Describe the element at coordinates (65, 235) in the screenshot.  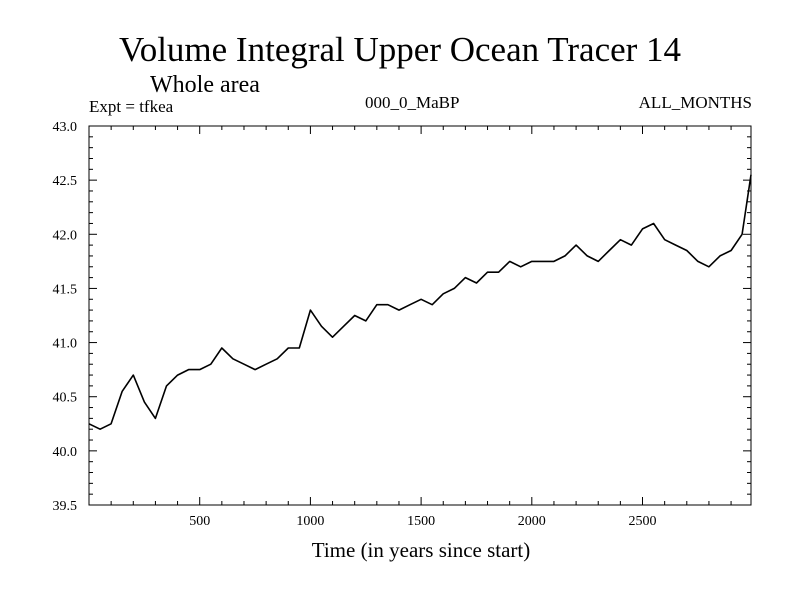
I see `y-tick-label: 42.0` at that location.